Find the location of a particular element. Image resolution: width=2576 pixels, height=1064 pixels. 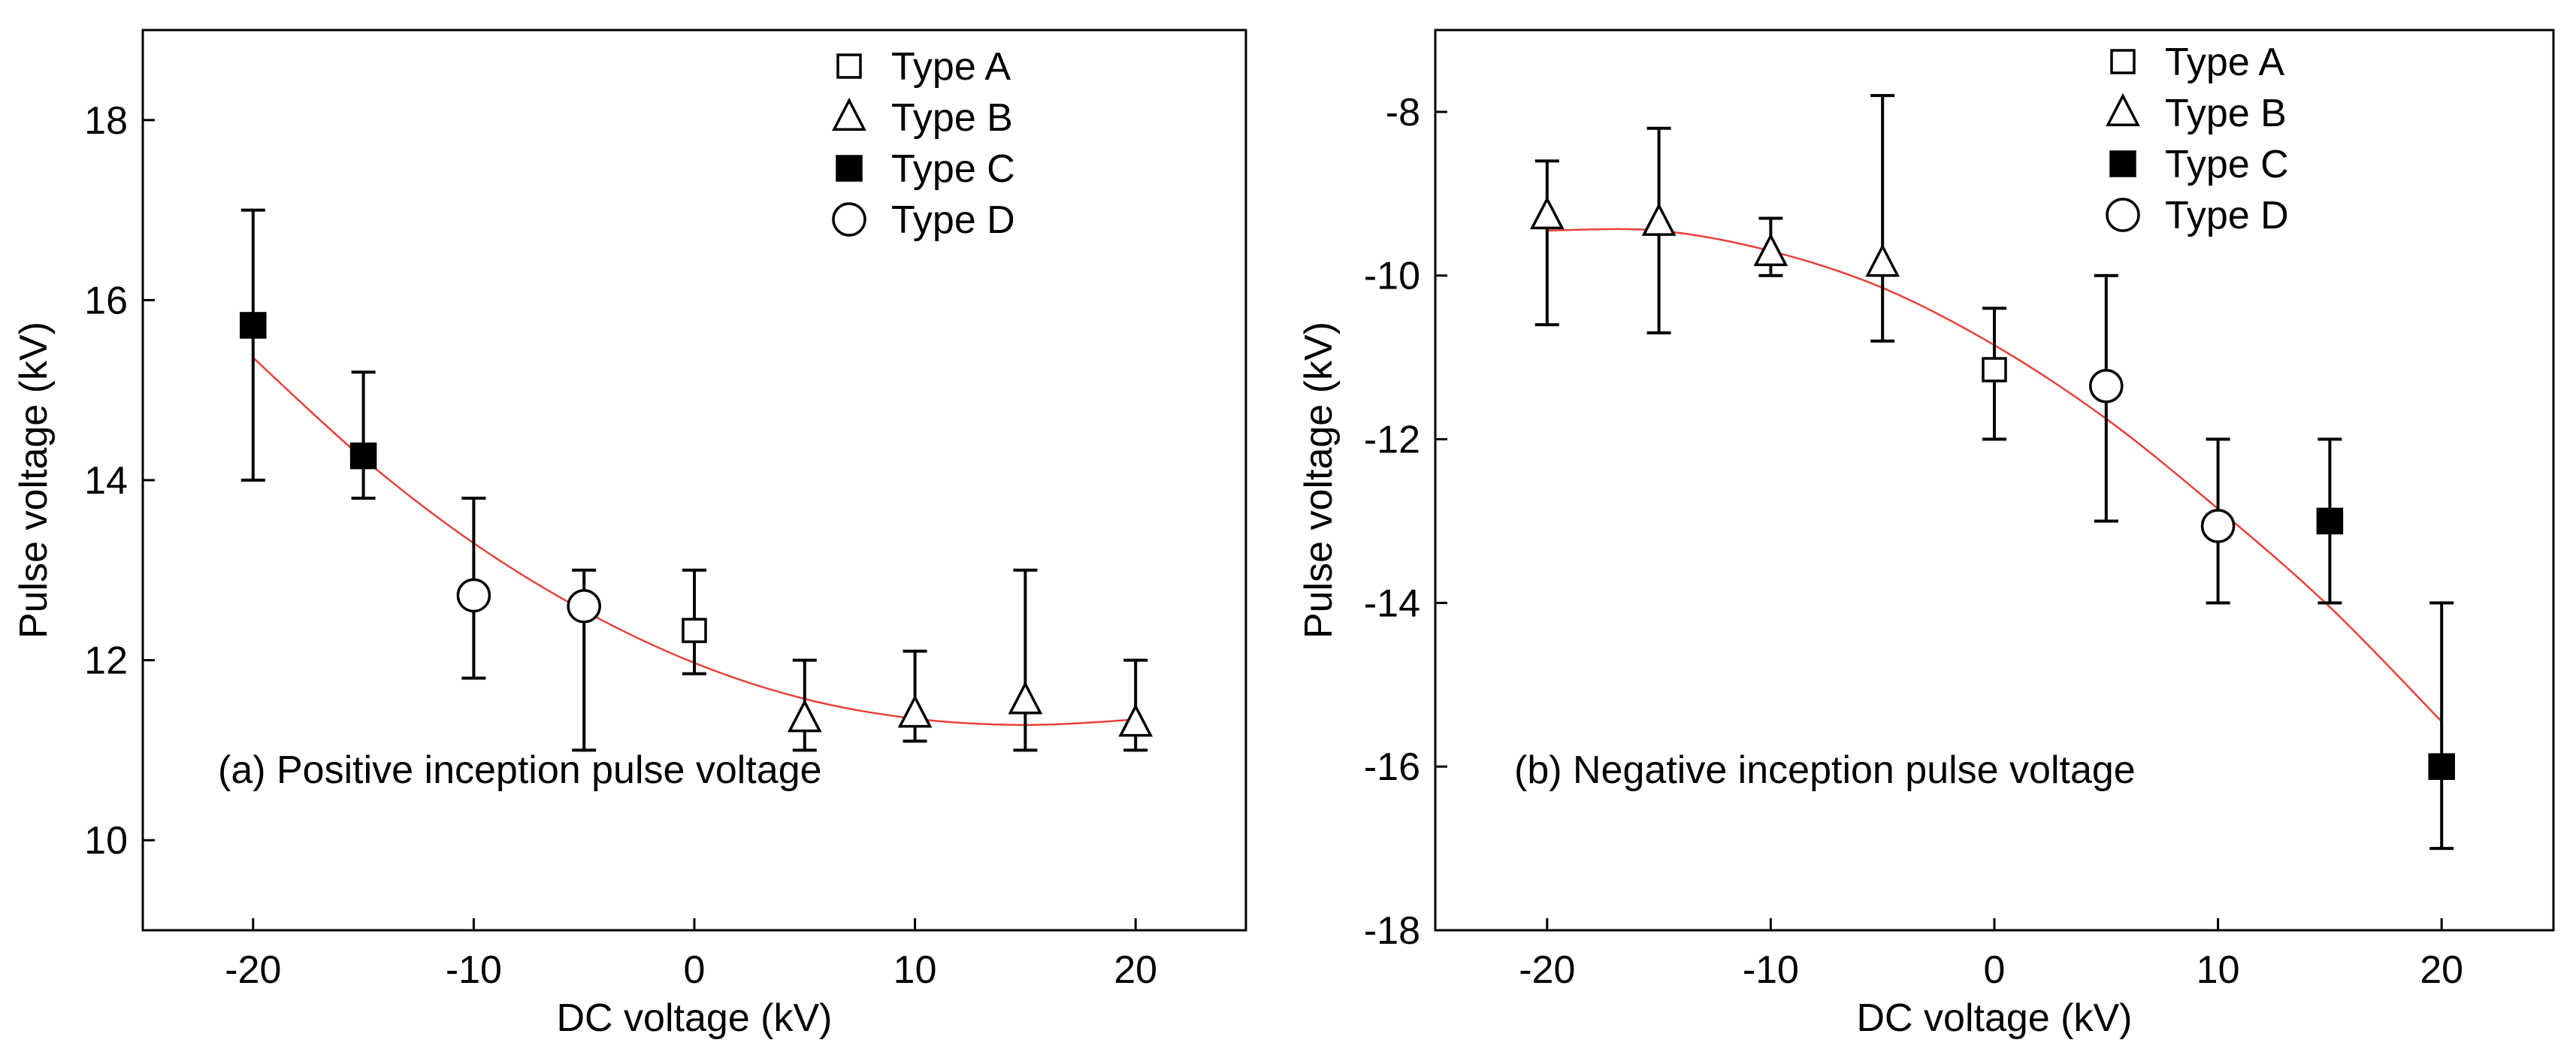

panel-b-x-axis-label: DC voltage (kV) is located at coordinates (1995, 1018).